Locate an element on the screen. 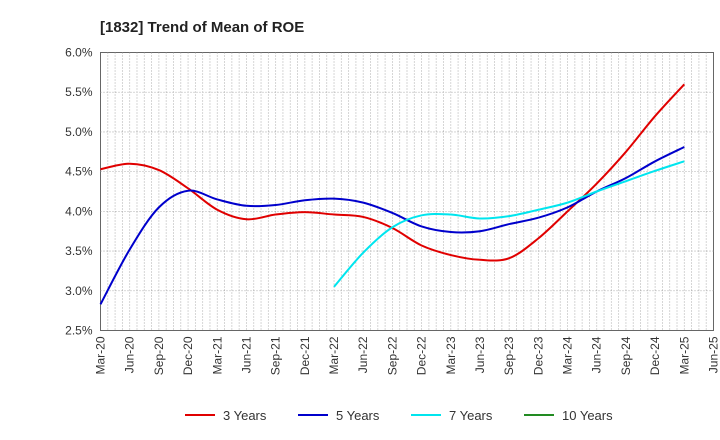  x-tick-label: Mar-25 is located at coordinates (684, 355).